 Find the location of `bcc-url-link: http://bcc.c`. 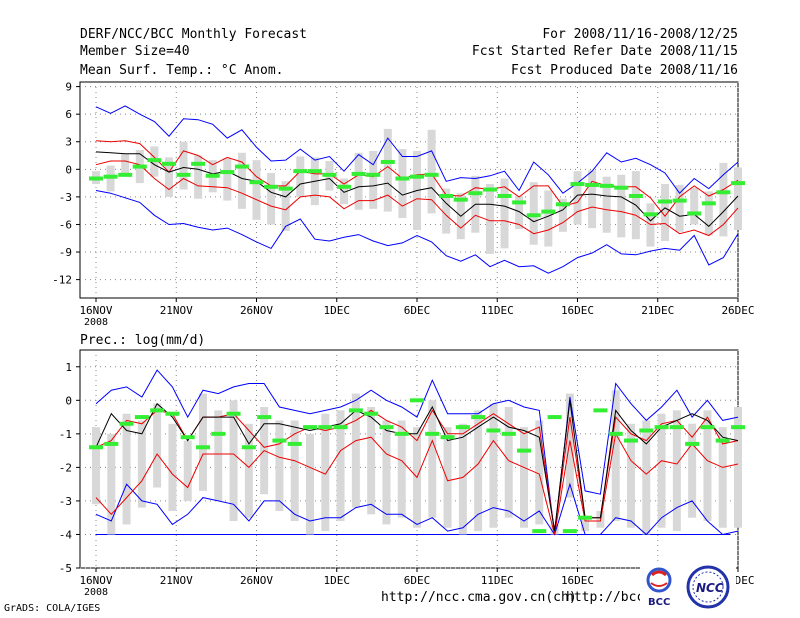

bcc-url-link: http://bcc.c is located at coordinates (613, 597).